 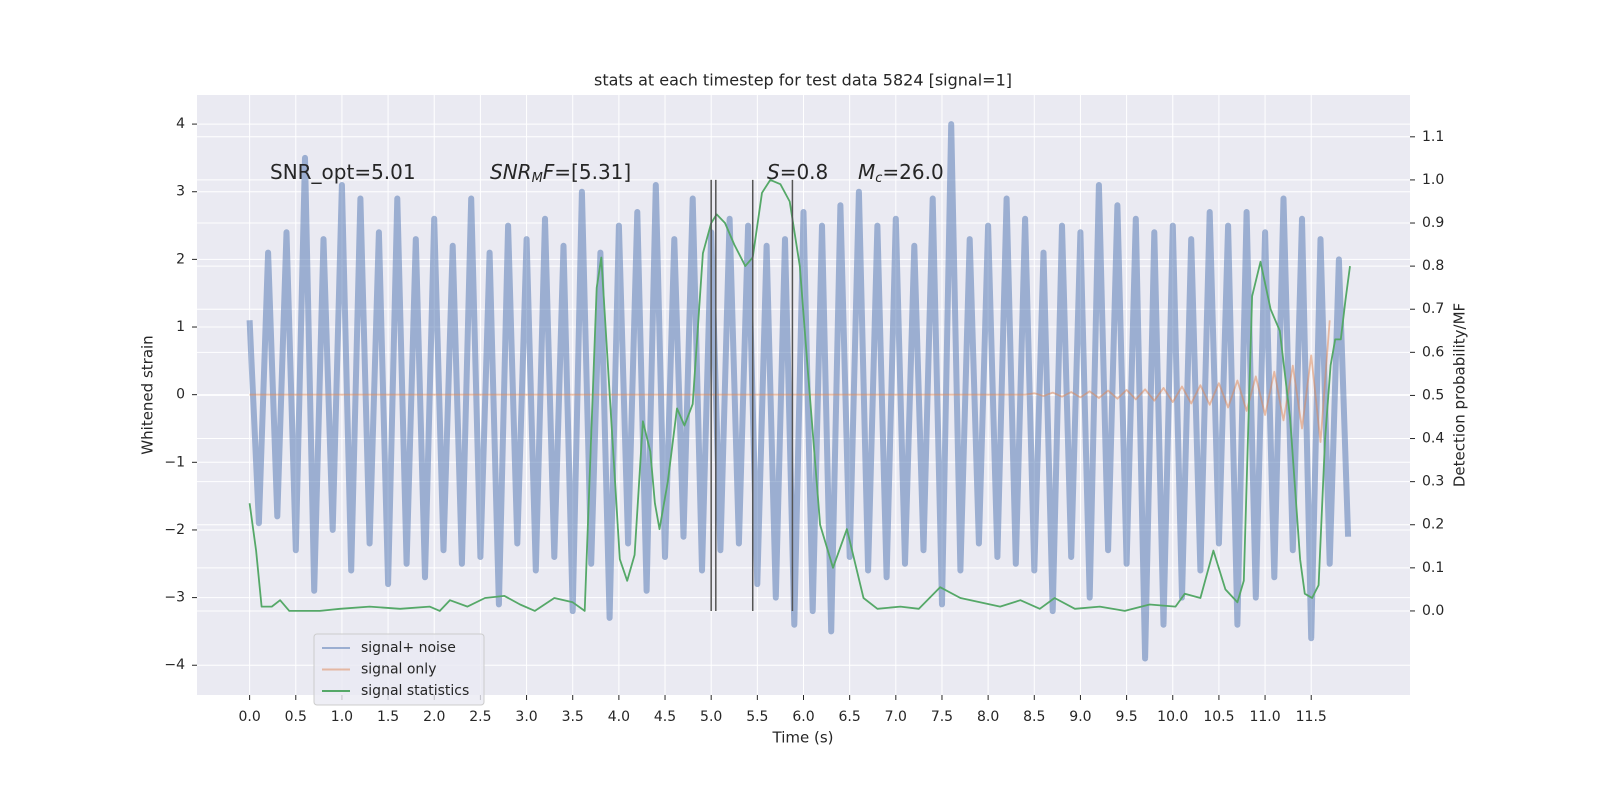 I want to click on y2-tick-label: 0.5, so click(x=1433, y=395).